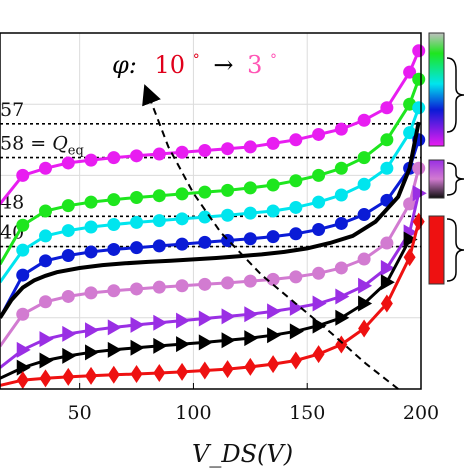 This screenshot has width=474, height=474. What do you see at coordinates (124, 65) in the screenshot?
I see `phi-prefix: φ:` at bounding box center [124, 65].